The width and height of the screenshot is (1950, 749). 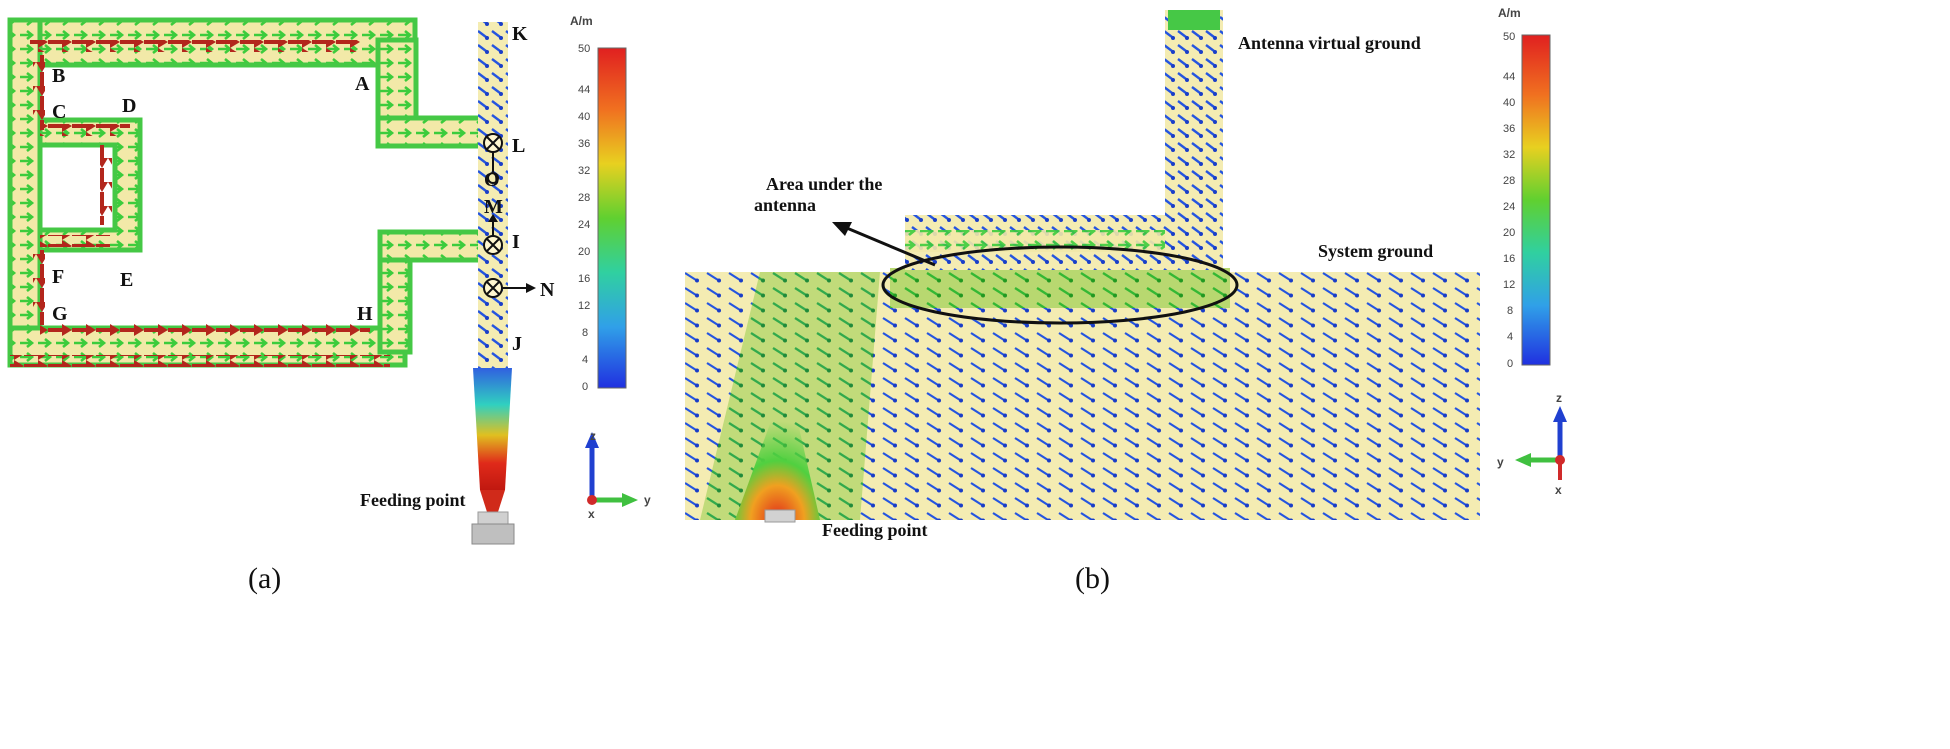 What do you see at coordinates (584, 90) in the screenshot?
I see `cb-a-tick-44: 44` at bounding box center [584, 90].